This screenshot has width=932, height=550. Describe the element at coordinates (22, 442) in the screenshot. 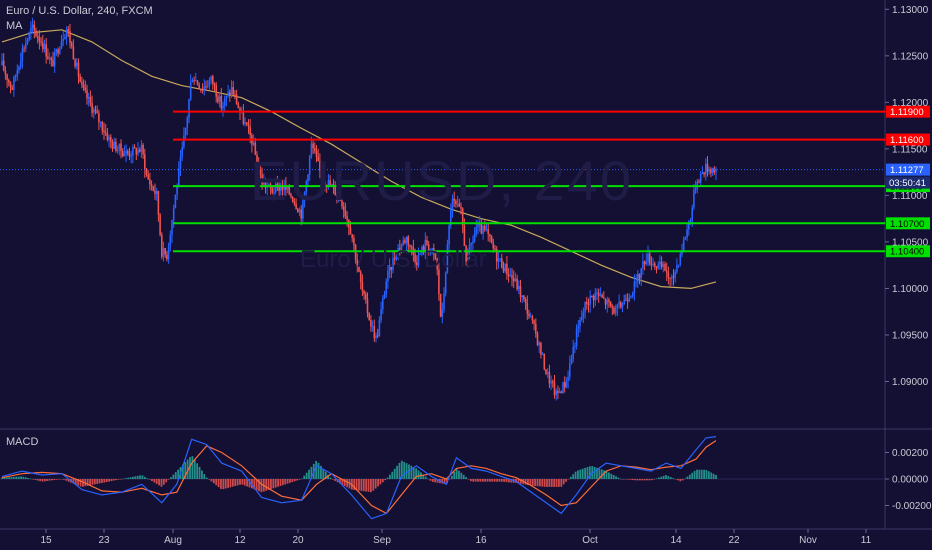

I see `macd-label: MACD` at that location.